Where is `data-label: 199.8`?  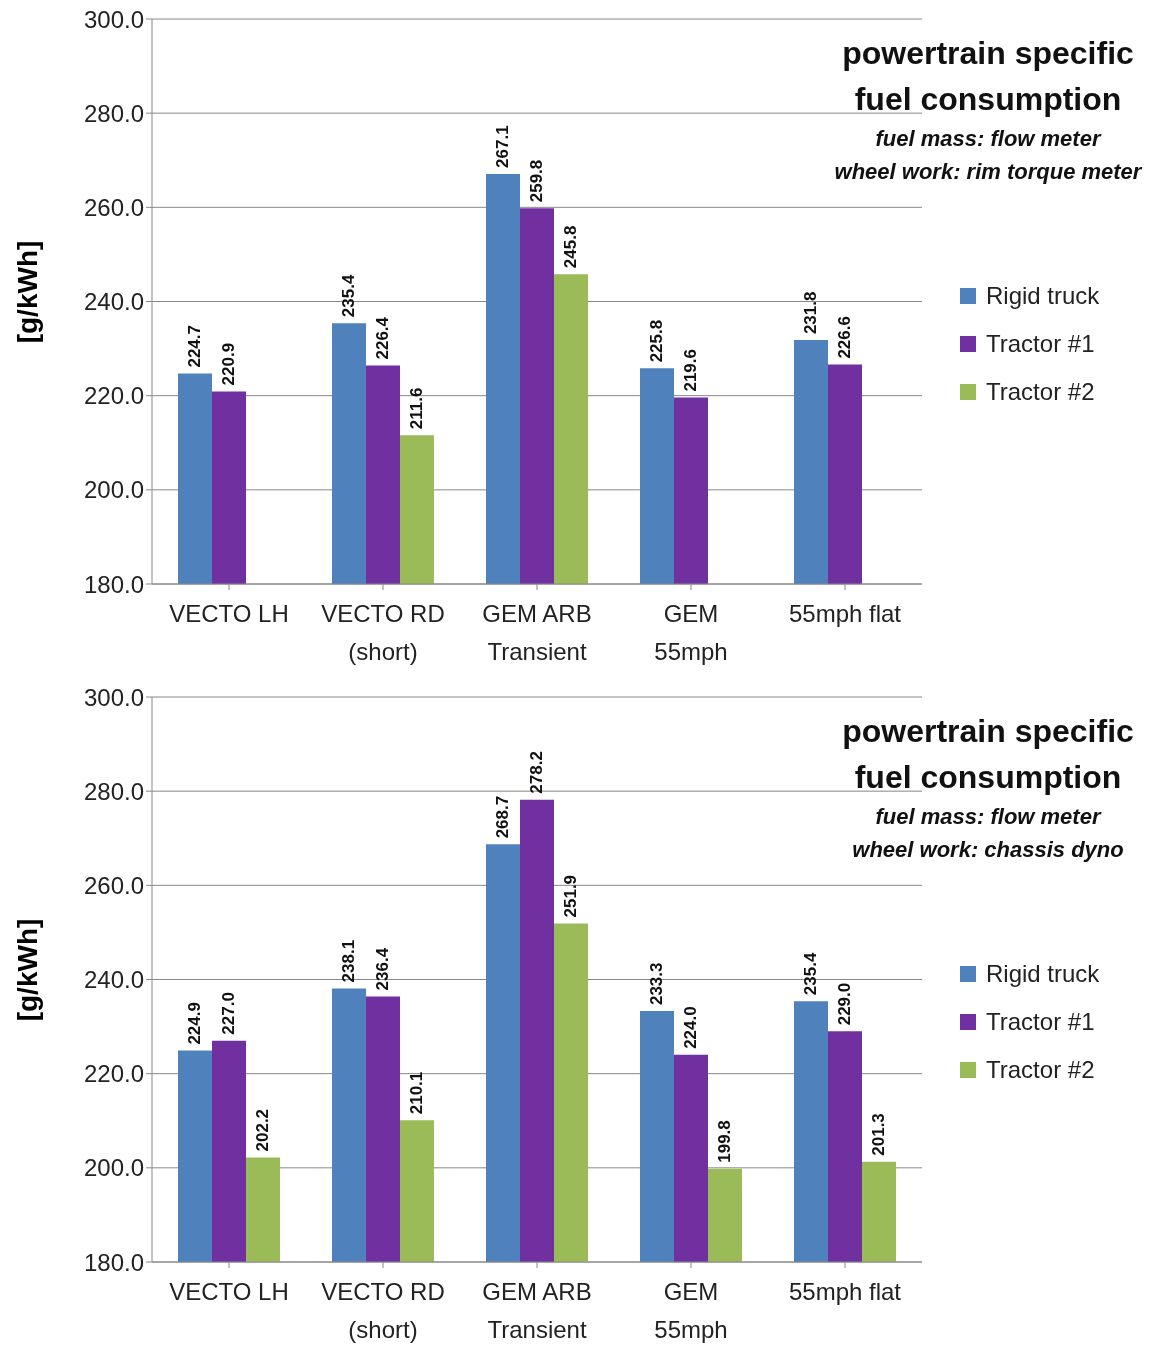
data-label: 199.8 is located at coordinates (725, 1141).